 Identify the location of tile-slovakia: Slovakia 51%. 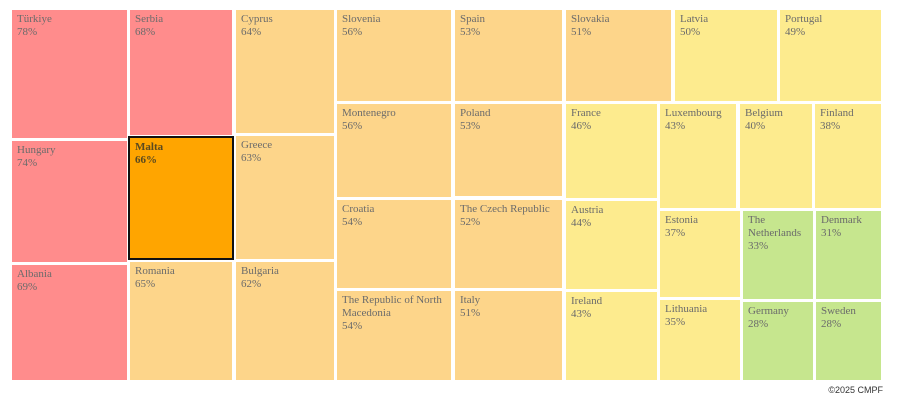
(618, 55).